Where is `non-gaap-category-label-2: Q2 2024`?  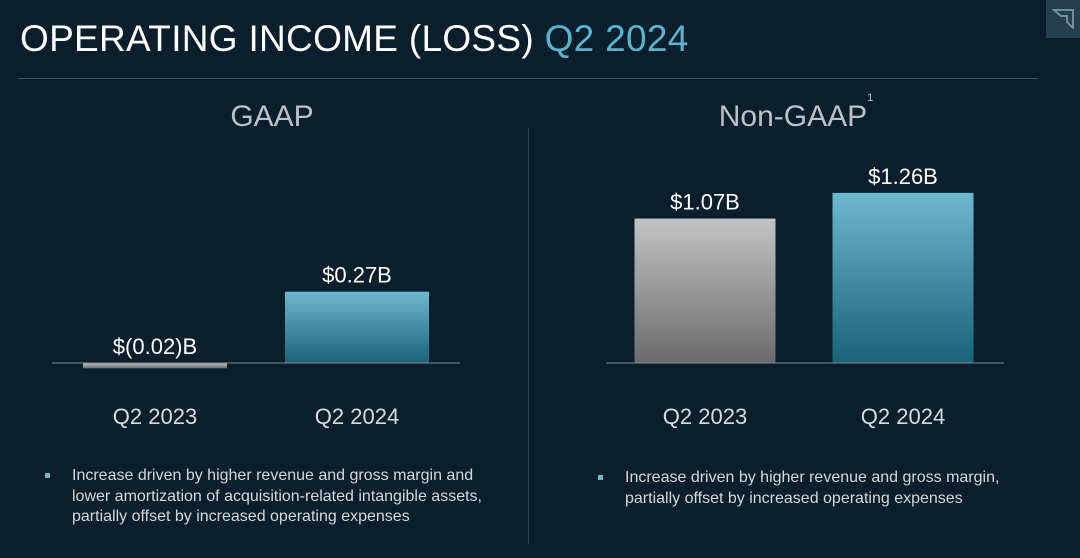
non-gaap-category-label-2: Q2 2024 is located at coordinates (903, 416).